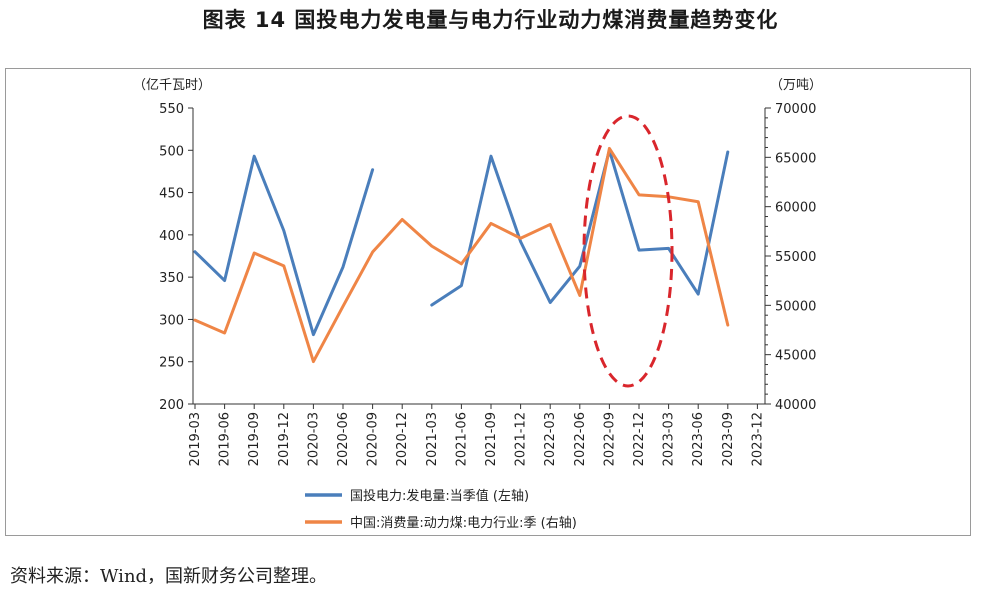  I want to click on x-tick-label: 2020-03, so click(313, 439).